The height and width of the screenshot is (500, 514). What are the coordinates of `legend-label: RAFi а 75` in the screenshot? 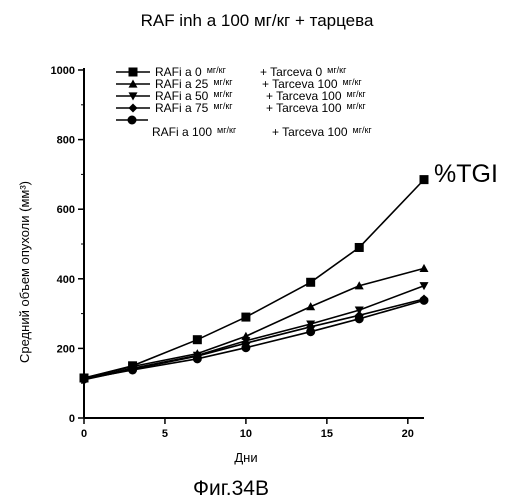 It's located at (182, 108).